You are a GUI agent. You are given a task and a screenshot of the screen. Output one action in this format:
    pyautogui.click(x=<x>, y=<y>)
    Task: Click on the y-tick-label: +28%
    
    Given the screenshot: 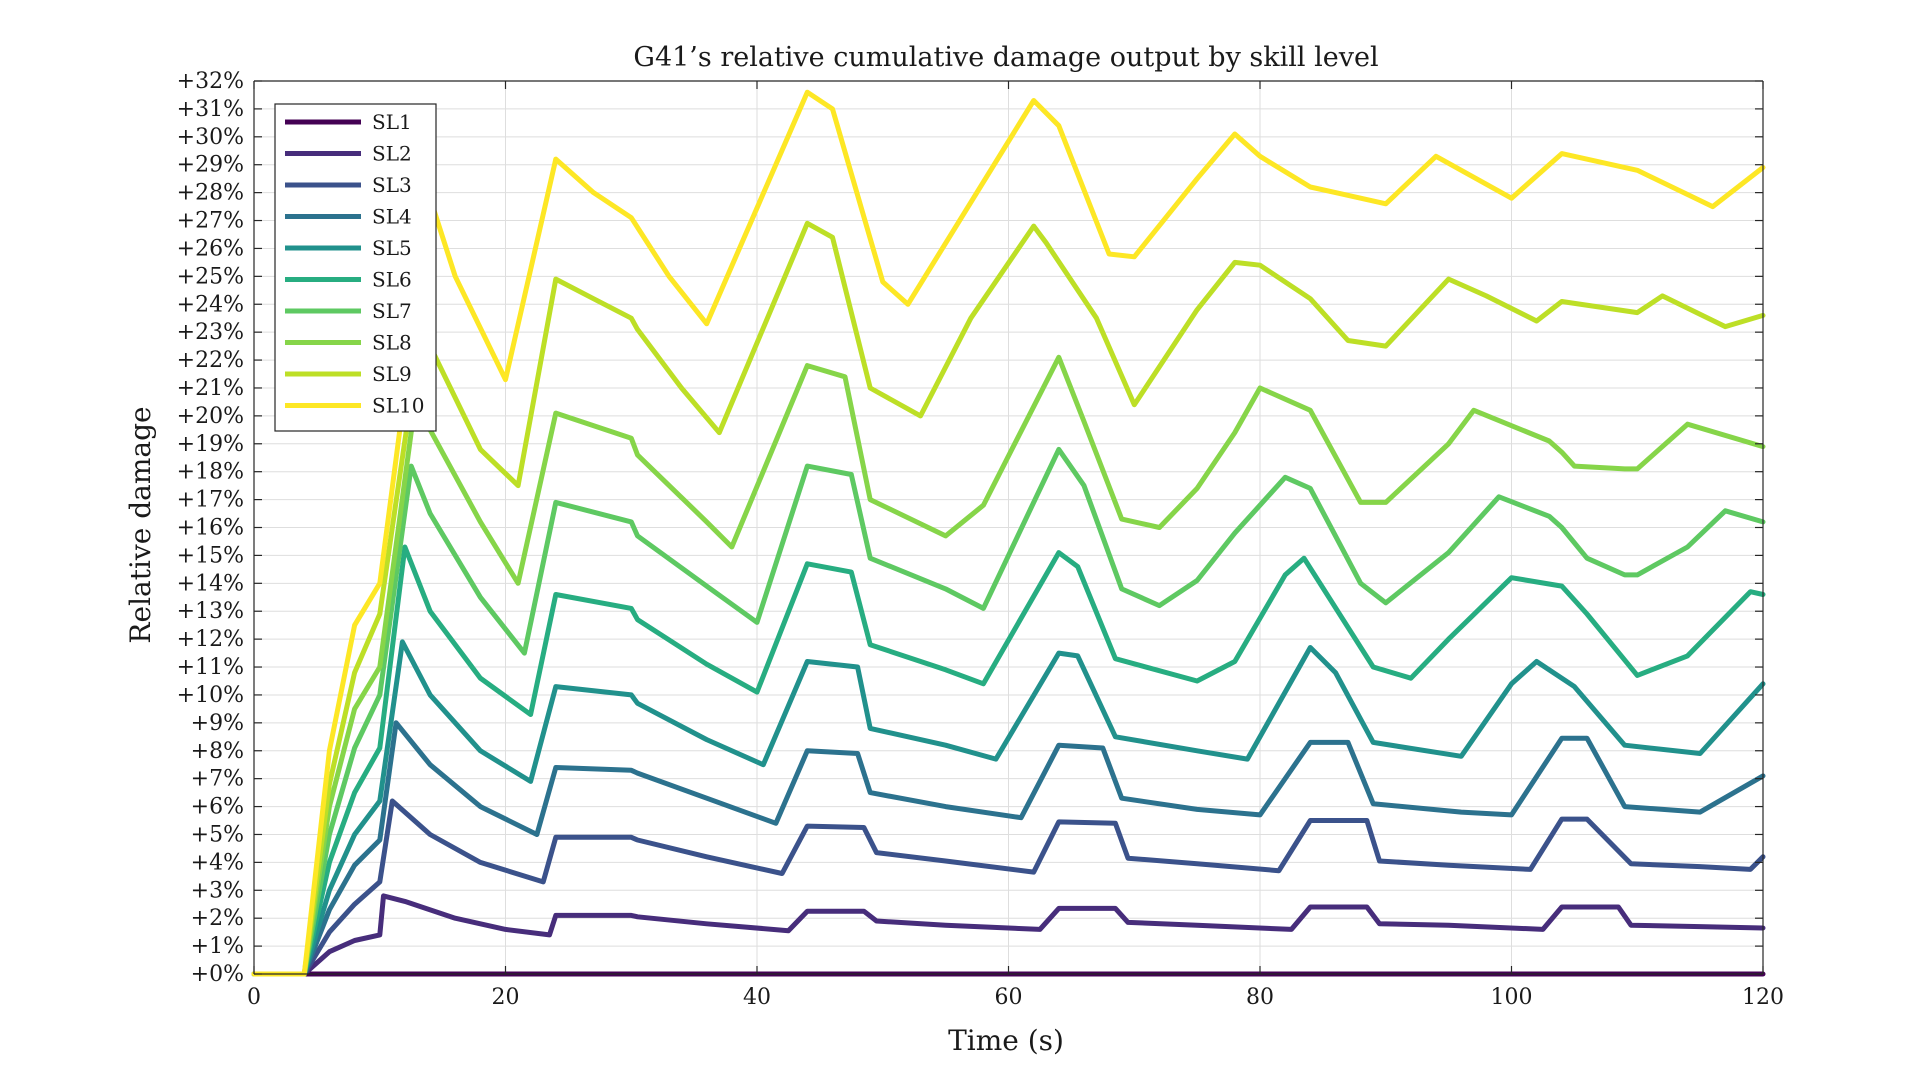 What is the action you would take?
    pyautogui.click(x=210, y=193)
    